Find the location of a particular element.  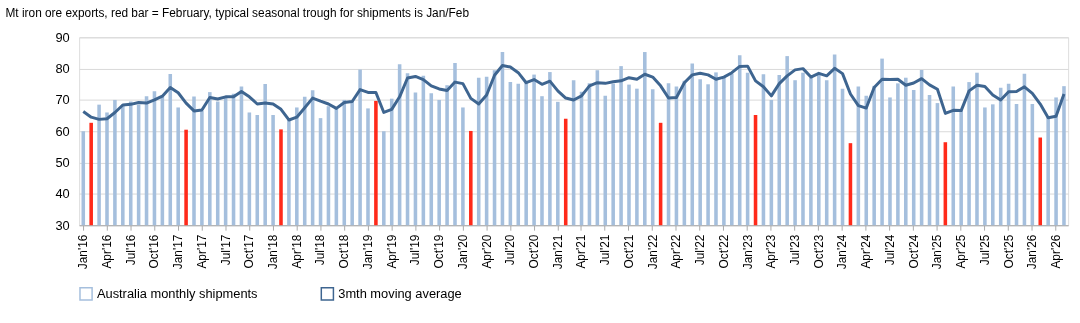

legend-label: 3mth moving average is located at coordinates (400, 293).